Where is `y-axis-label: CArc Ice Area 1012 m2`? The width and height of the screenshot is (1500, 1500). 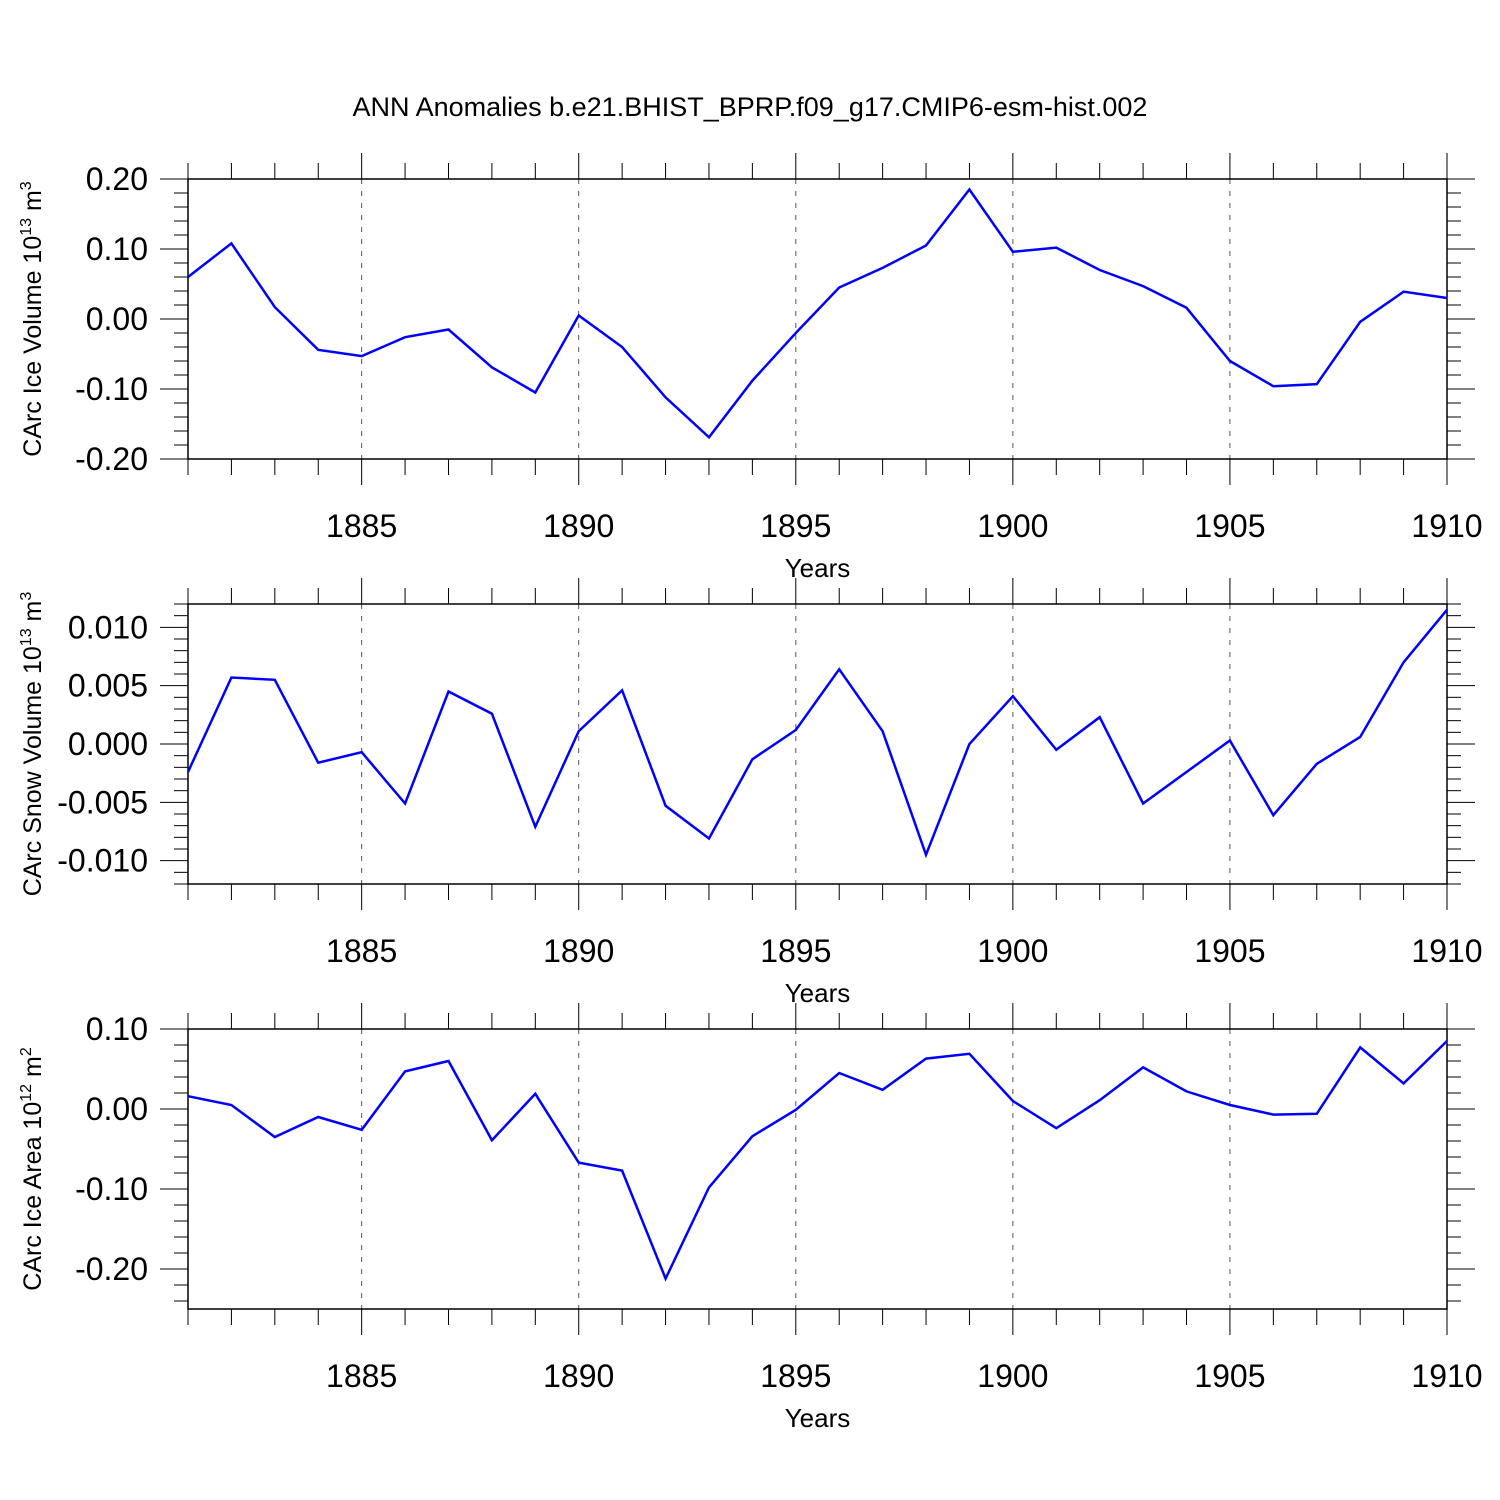 y-axis-label: CArc Ice Area 1012 m2 is located at coordinates (32, 1169).